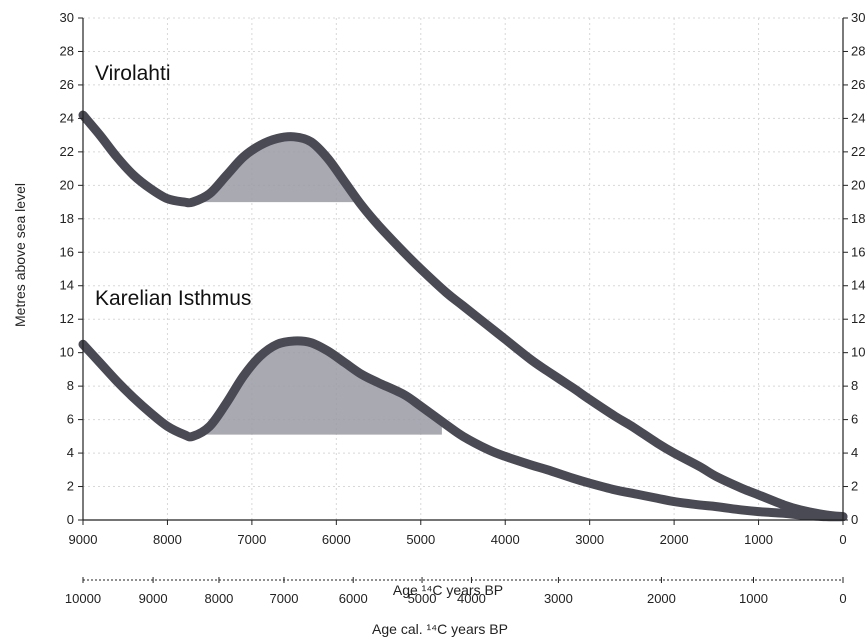  What do you see at coordinates (858, 318) in the screenshot?
I see `y-tick-label-right: 12` at bounding box center [858, 318].